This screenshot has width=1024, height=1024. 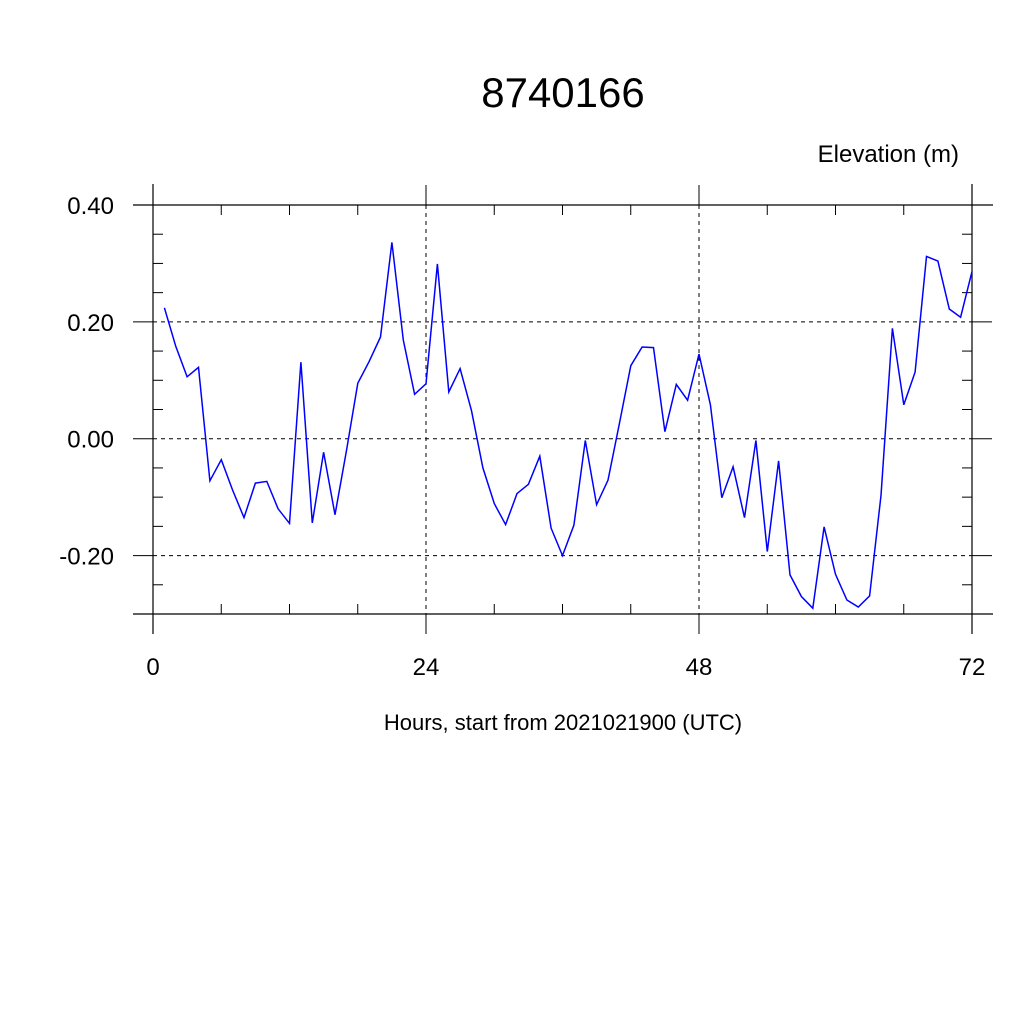 What do you see at coordinates (699, 667) in the screenshot?
I see `x-tick-label: 48` at bounding box center [699, 667].